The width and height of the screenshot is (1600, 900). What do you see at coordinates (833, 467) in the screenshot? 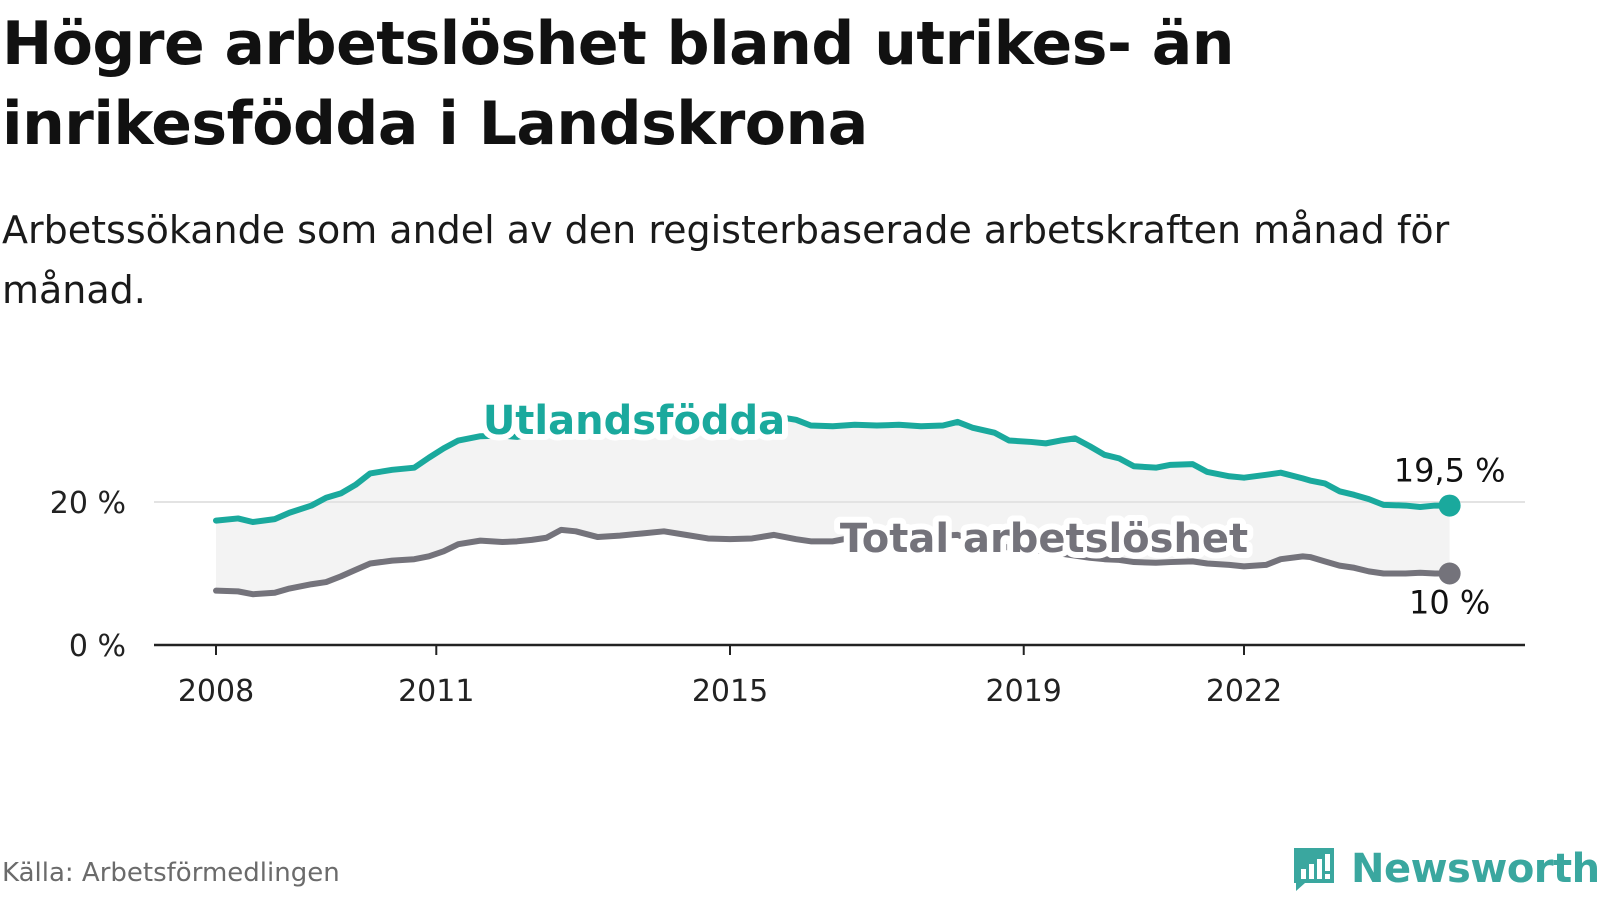
I see `series-line-utlandsfodda` at bounding box center [833, 467].